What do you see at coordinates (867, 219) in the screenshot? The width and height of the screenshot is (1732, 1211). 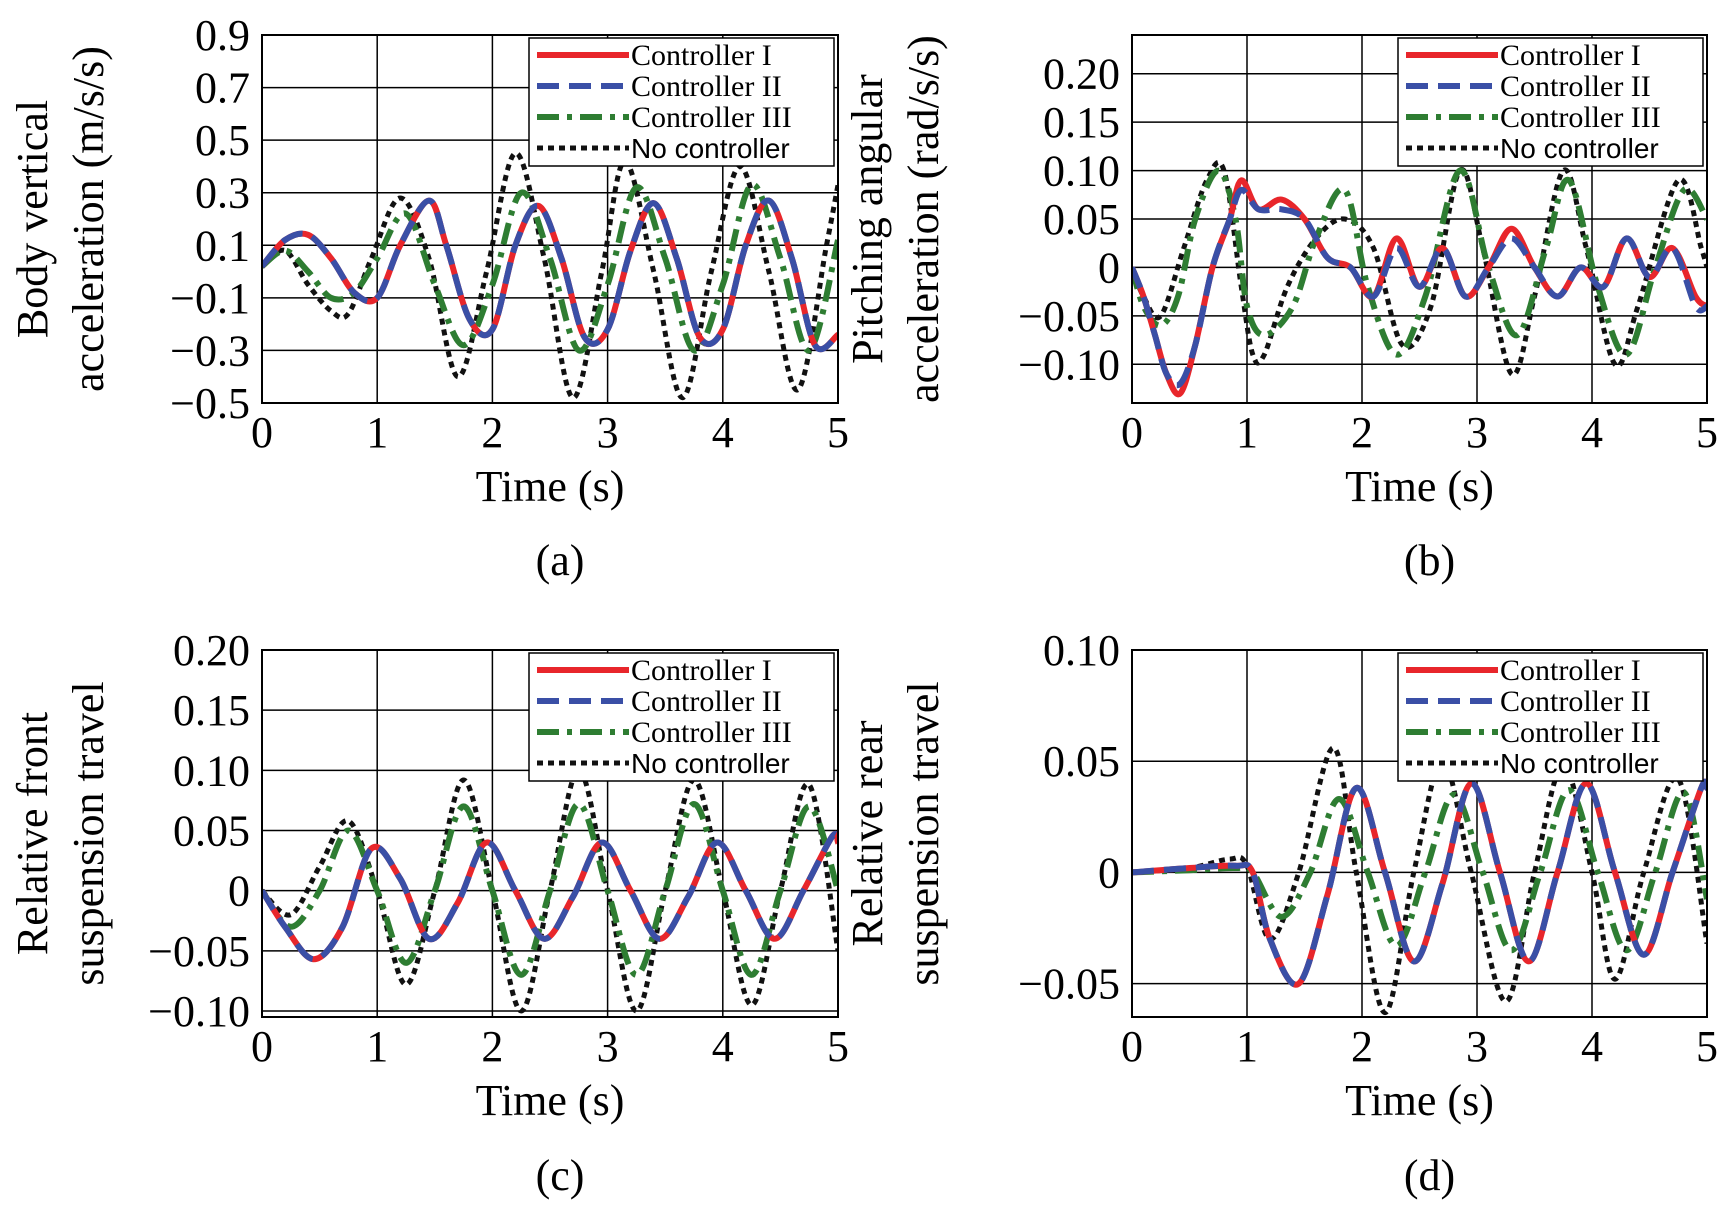 I see `y-axis-label: Pitching angular` at bounding box center [867, 219].